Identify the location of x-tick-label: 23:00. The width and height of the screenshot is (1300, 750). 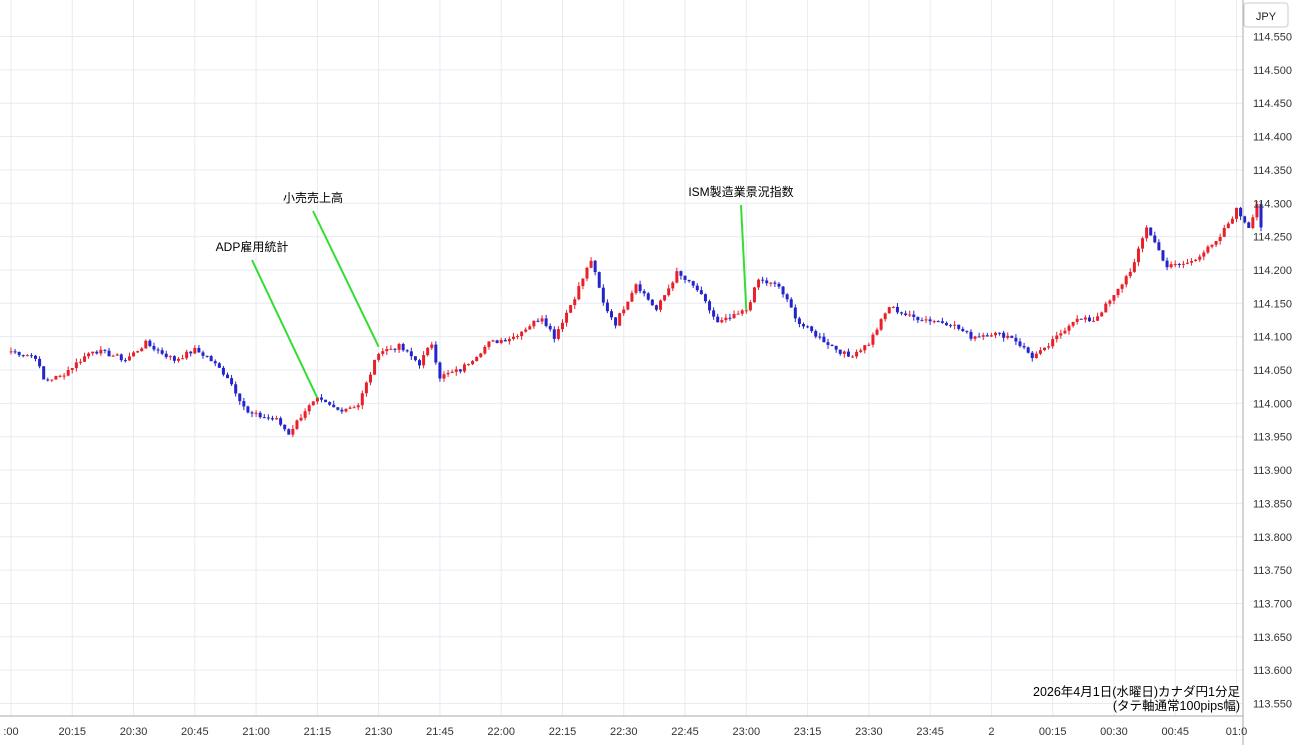
(747, 732).